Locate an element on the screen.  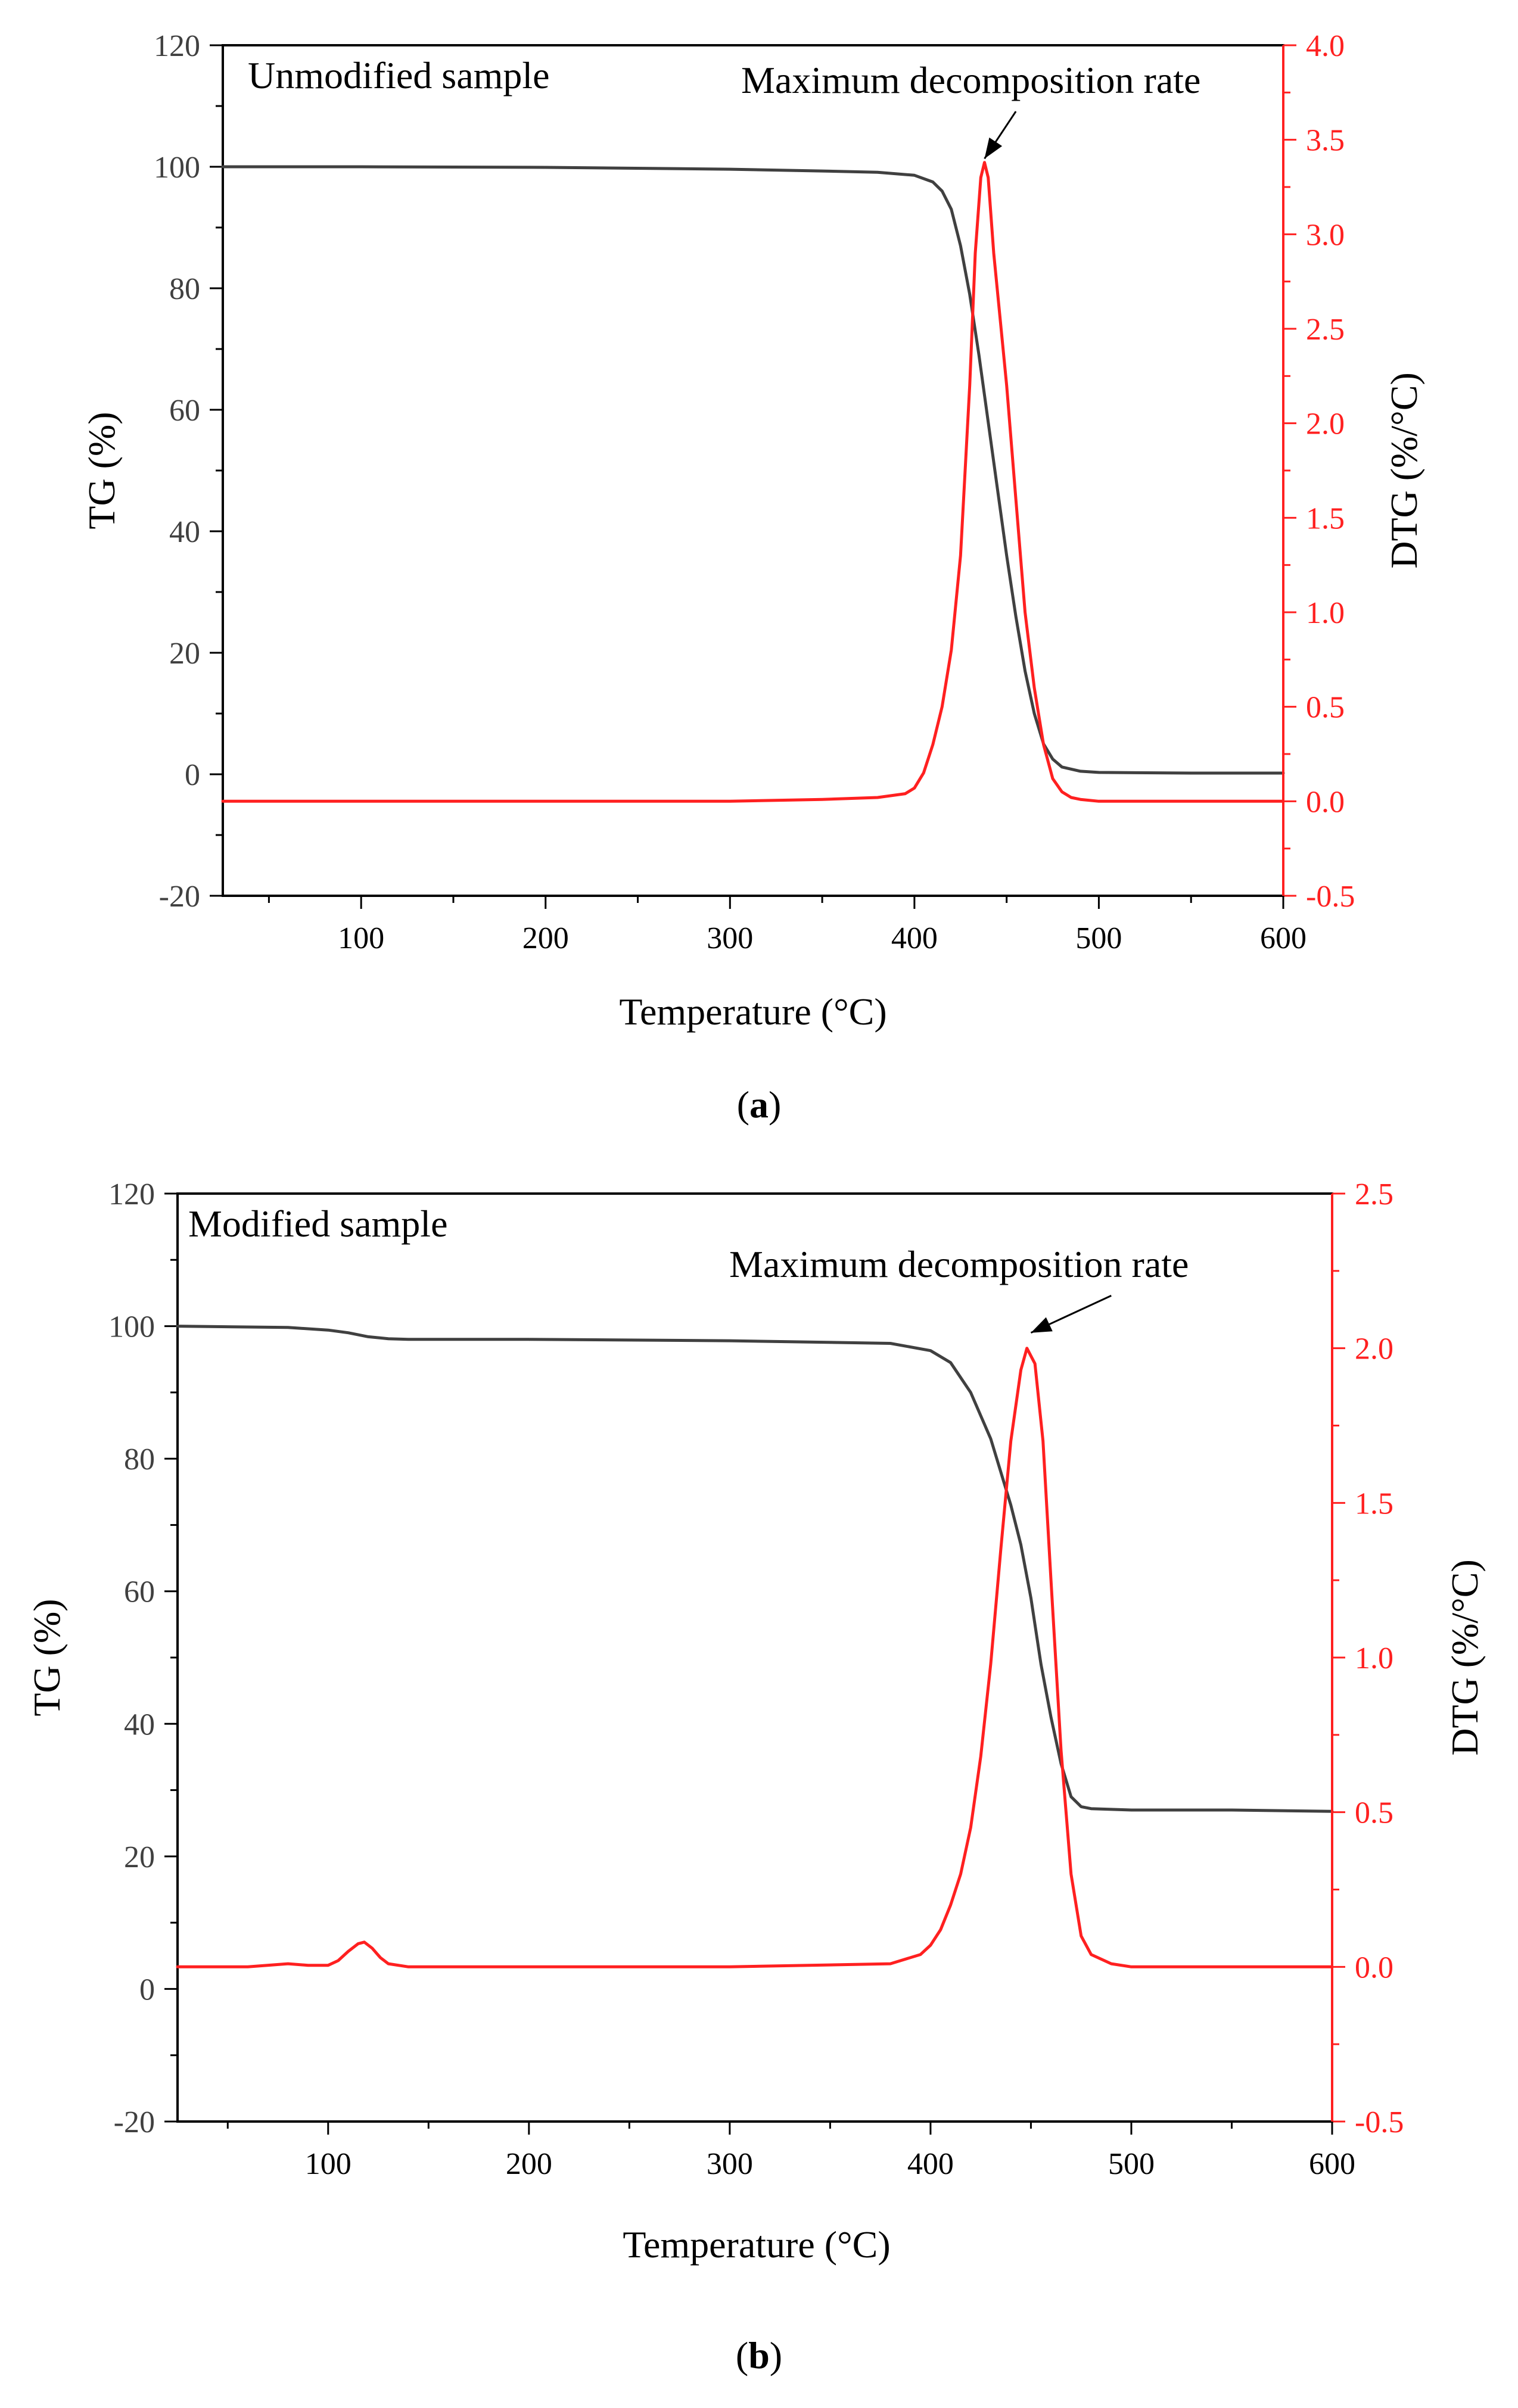
y2-tick-label: 3.5 is located at coordinates (1325, 141).